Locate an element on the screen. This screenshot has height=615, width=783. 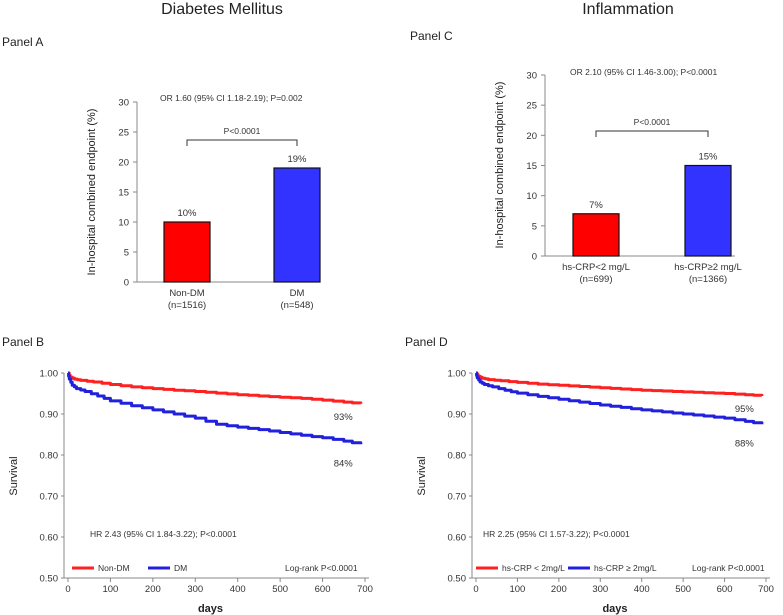
category-n-label: (n=1516) is located at coordinates (187, 305).